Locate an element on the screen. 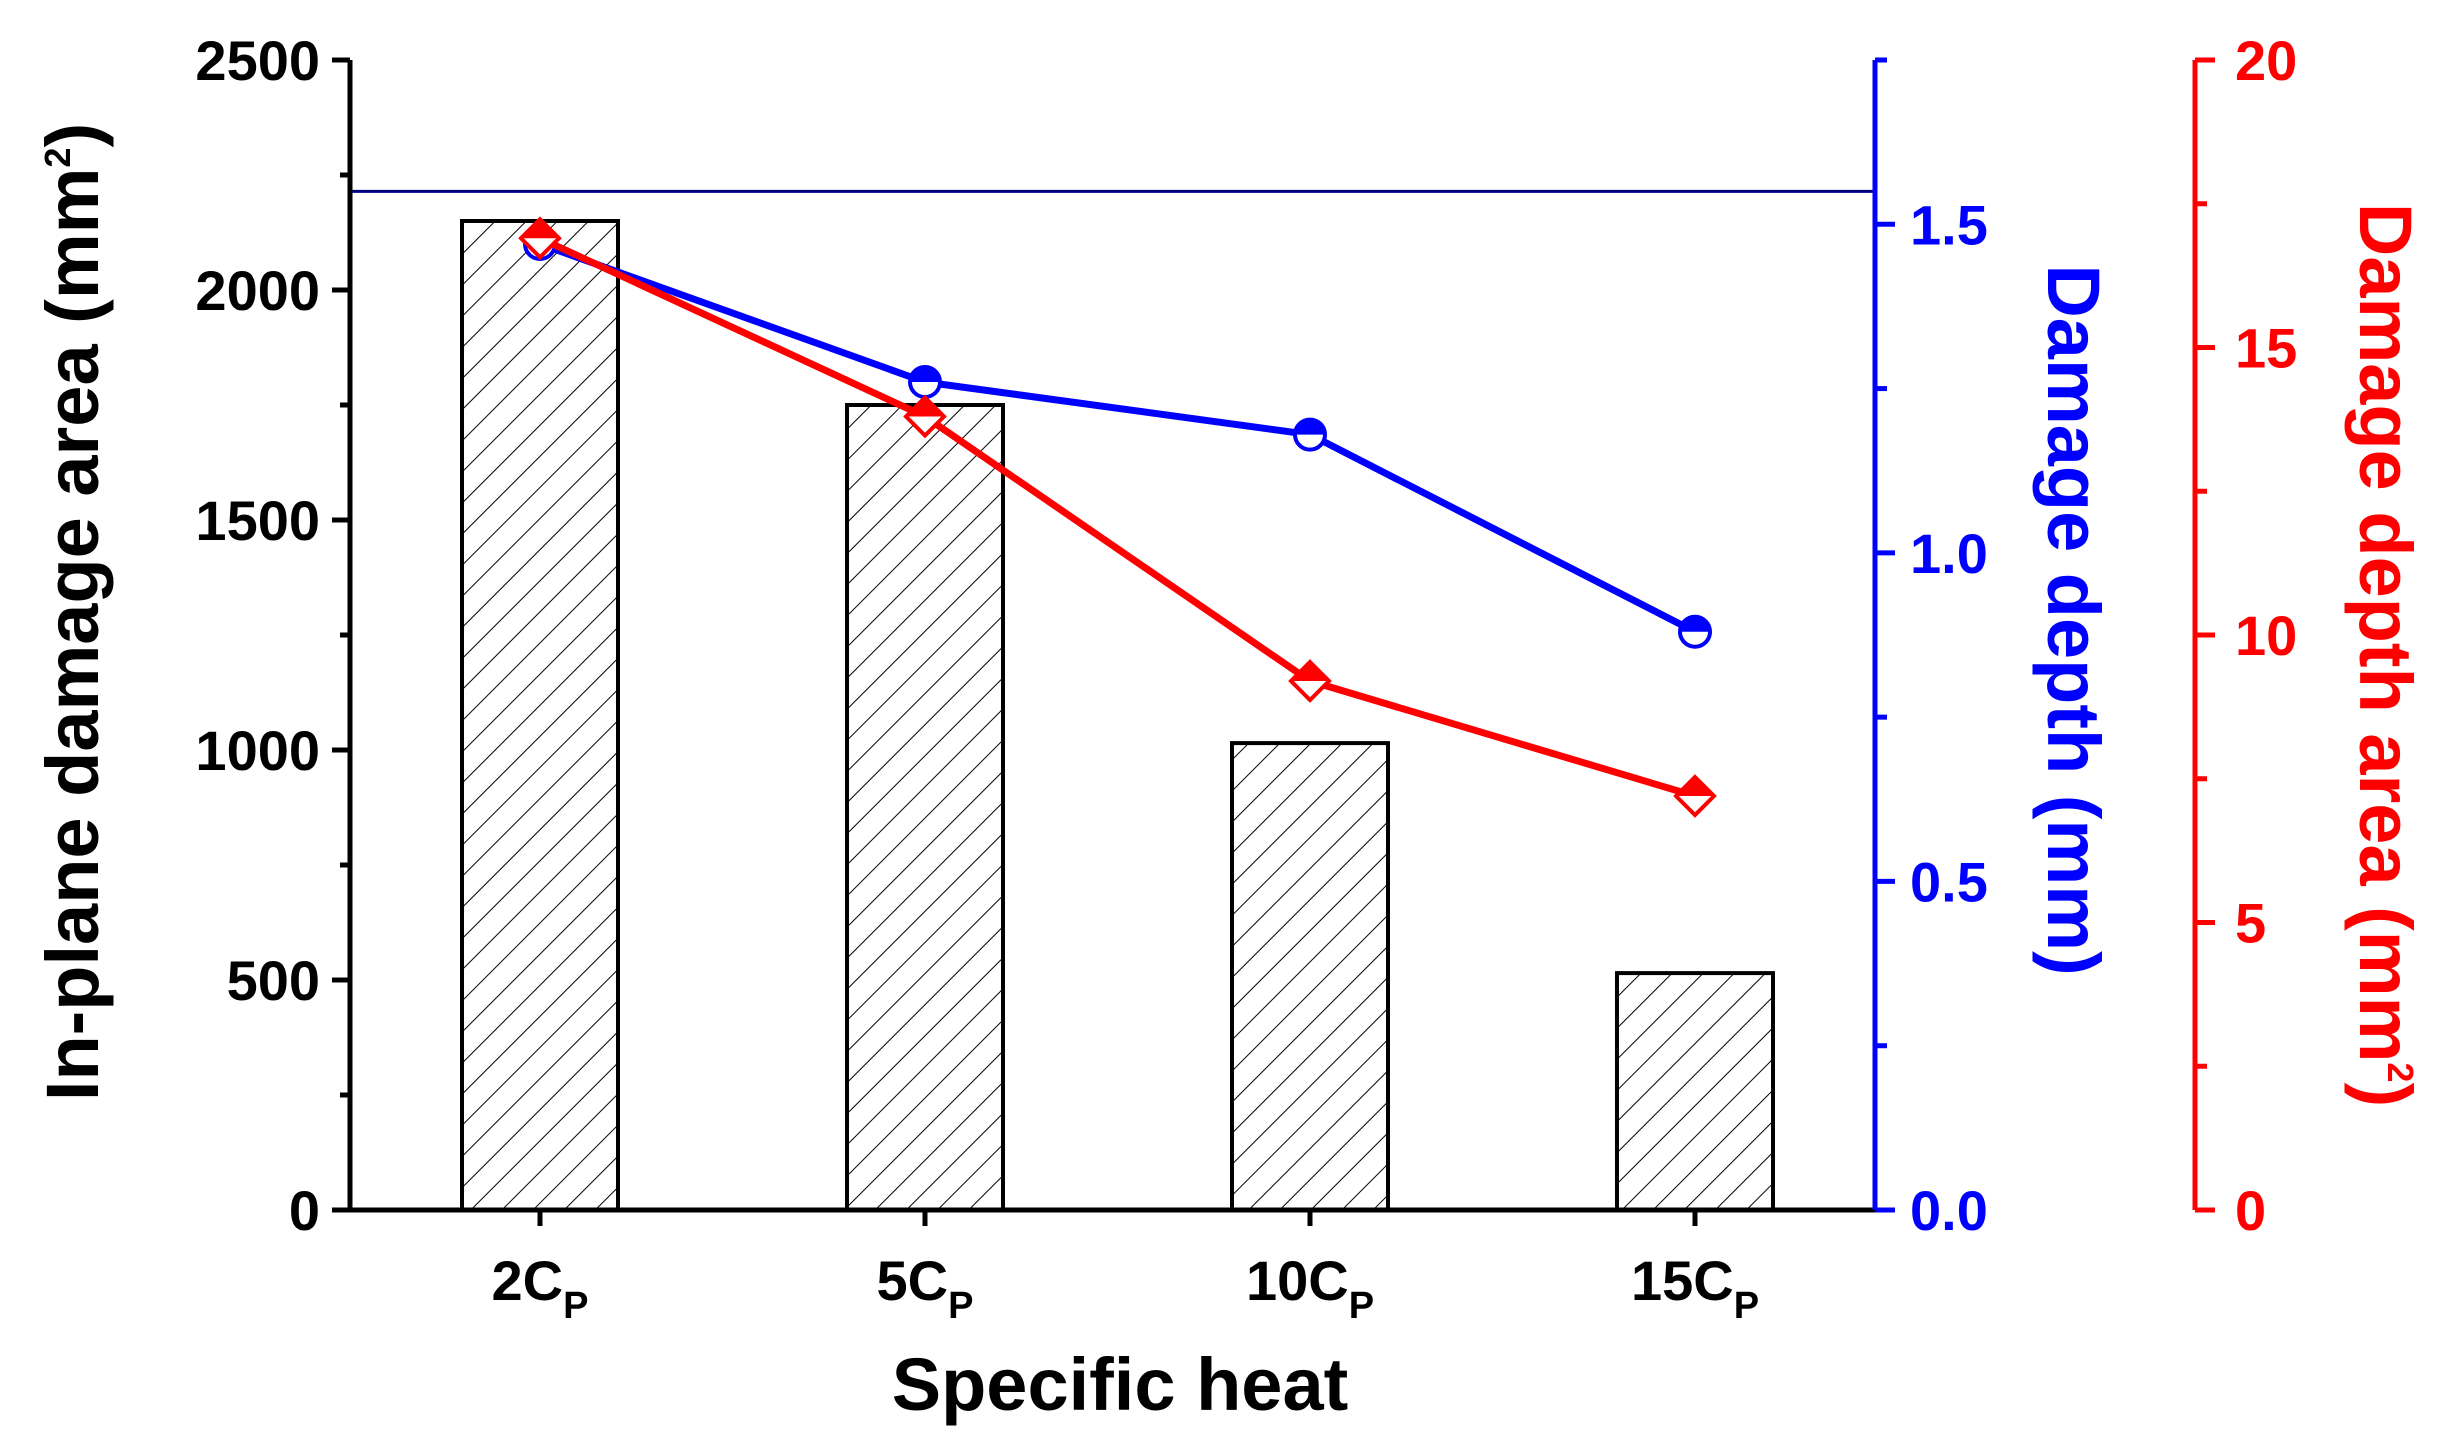 The height and width of the screenshot is (1444, 2455). y-right2-tick-label: 20 is located at coordinates (2266, 60).